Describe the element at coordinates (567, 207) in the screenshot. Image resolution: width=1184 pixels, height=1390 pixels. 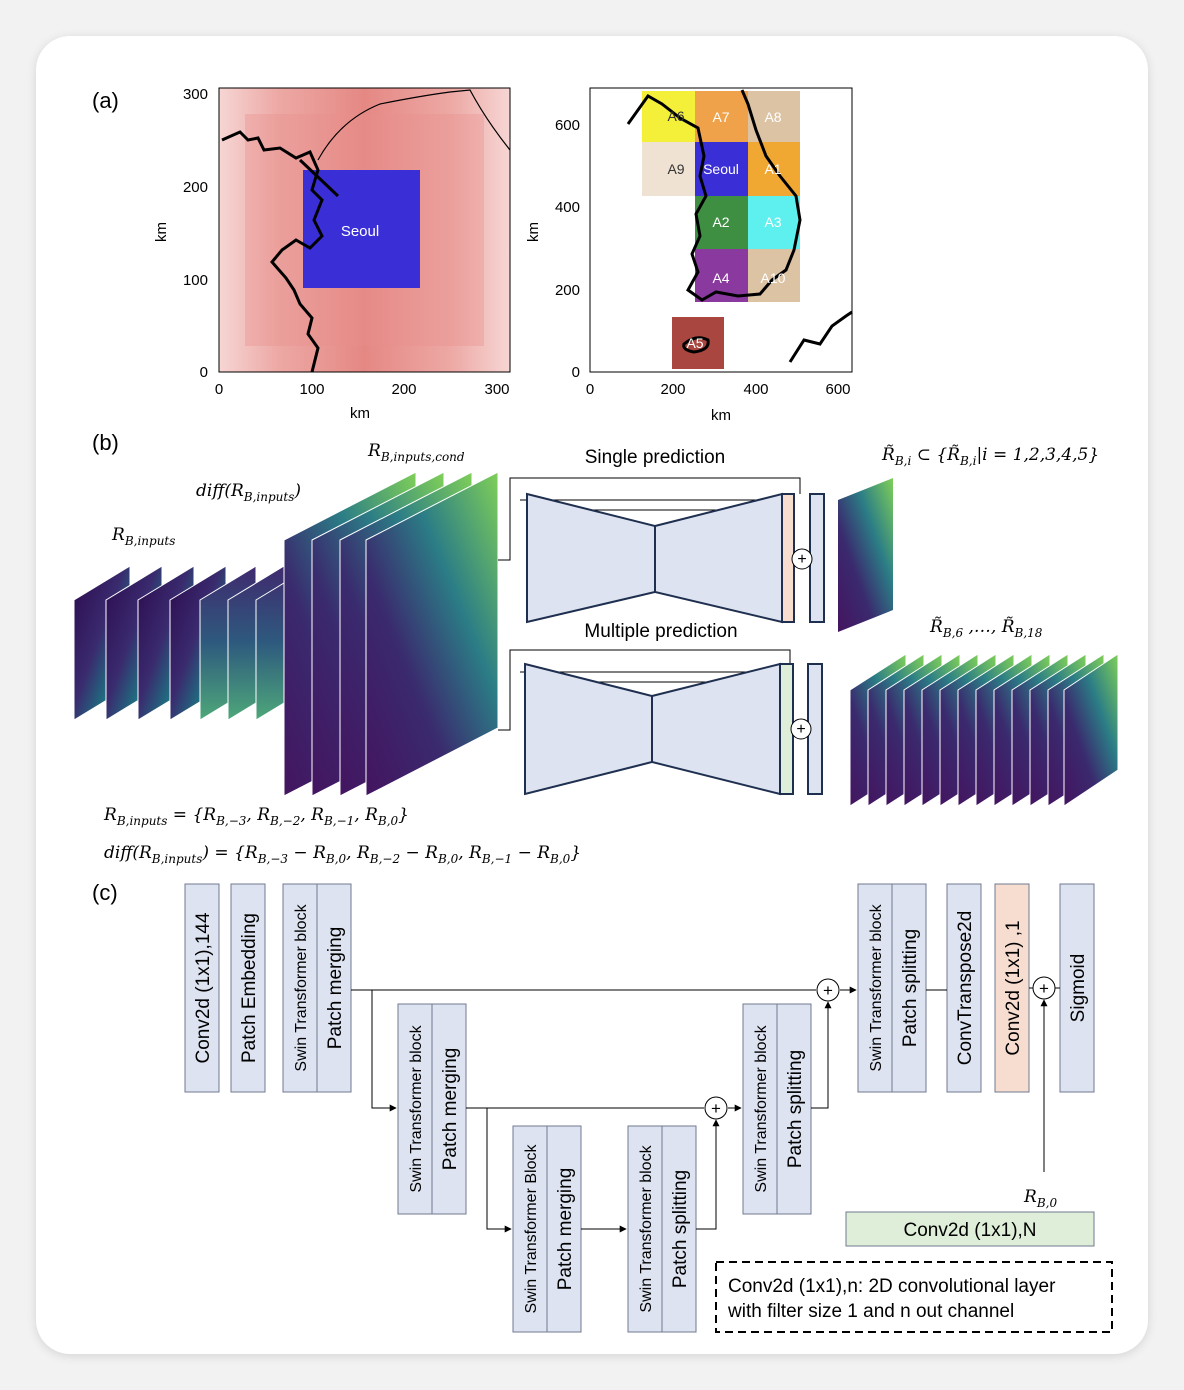
I see `y-tick: 400` at that location.